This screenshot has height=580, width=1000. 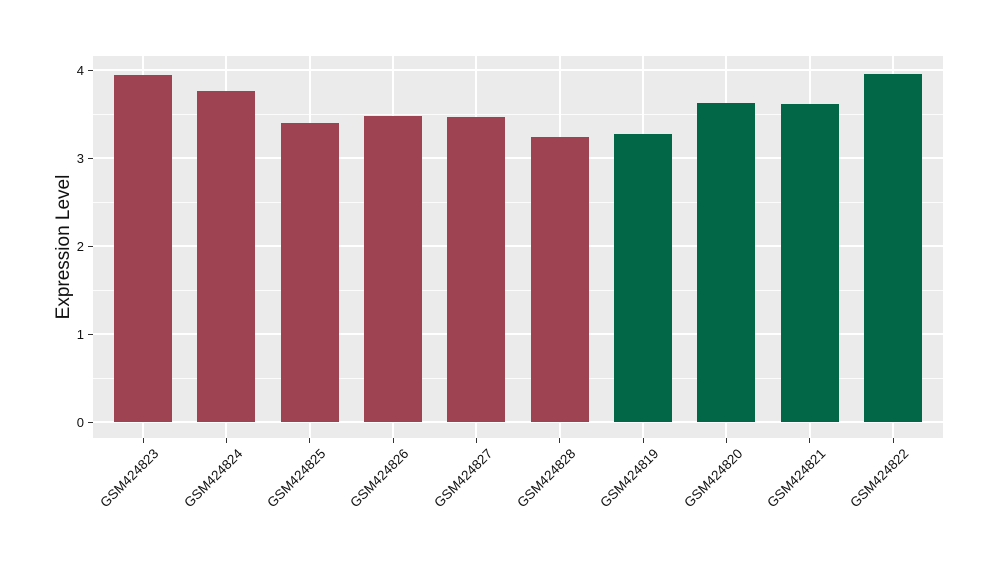 I want to click on y-tick-label: 1, so click(x=80, y=334).